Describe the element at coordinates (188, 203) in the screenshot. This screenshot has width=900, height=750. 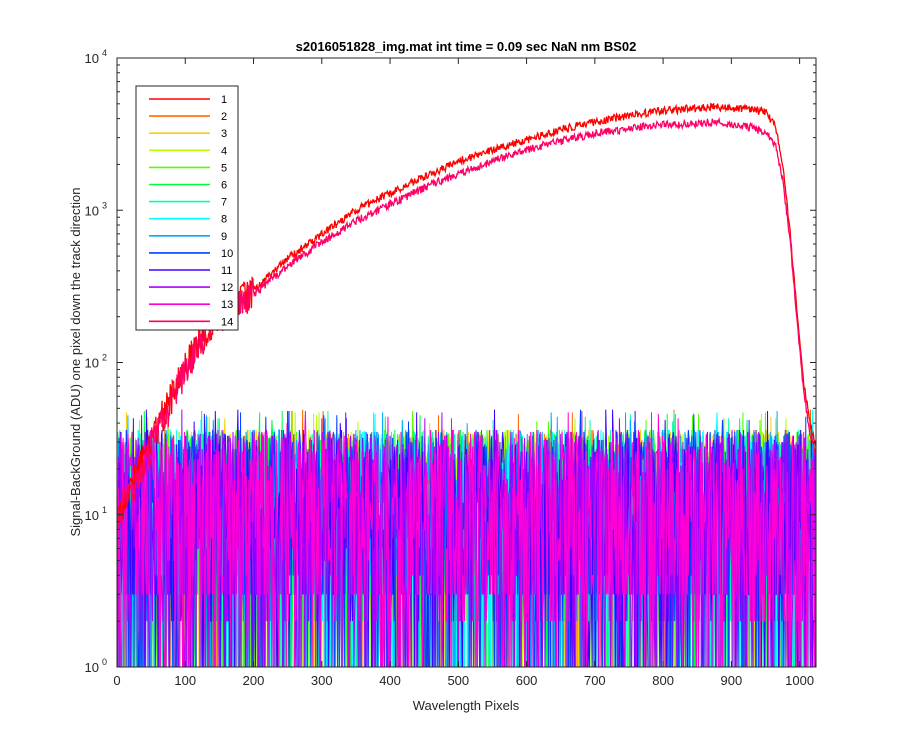
I see `legend-item-7: 7` at that location.